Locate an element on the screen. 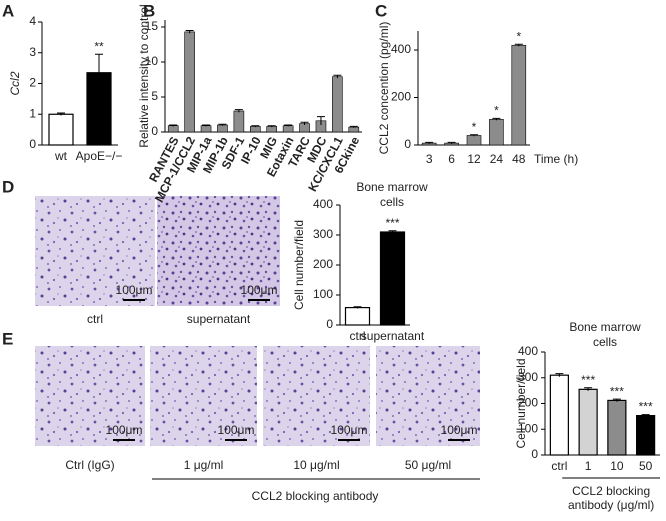  panel-letter: D is located at coordinates (8, 186).